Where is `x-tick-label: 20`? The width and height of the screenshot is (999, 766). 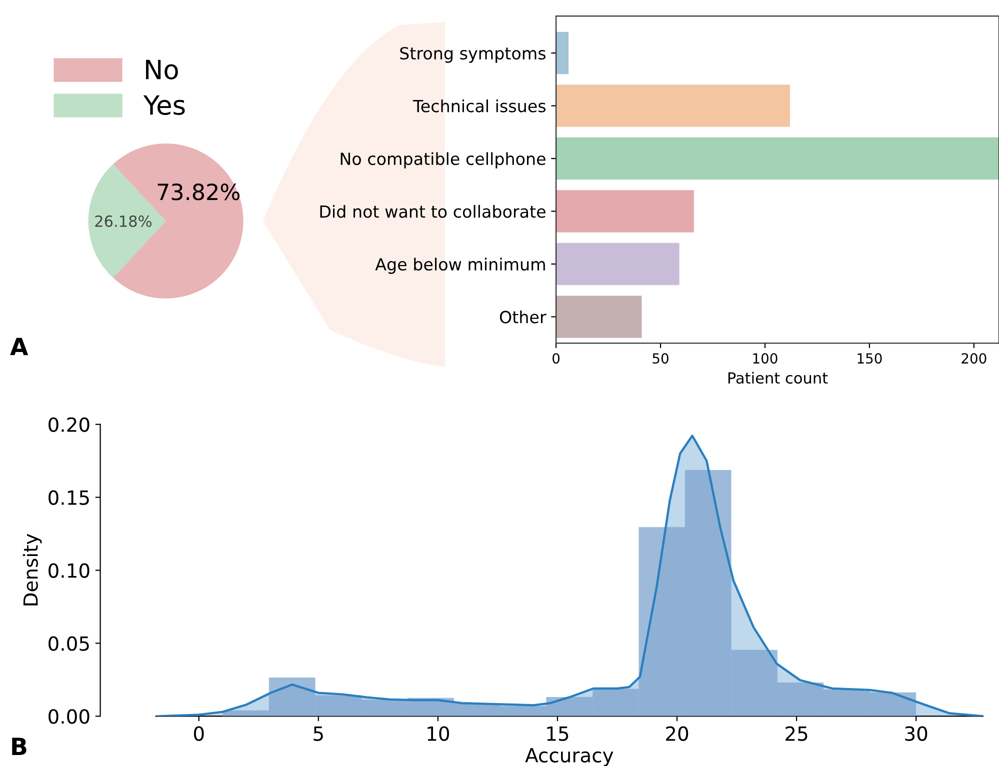 x-tick-label: 20 is located at coordinates (677, 733).